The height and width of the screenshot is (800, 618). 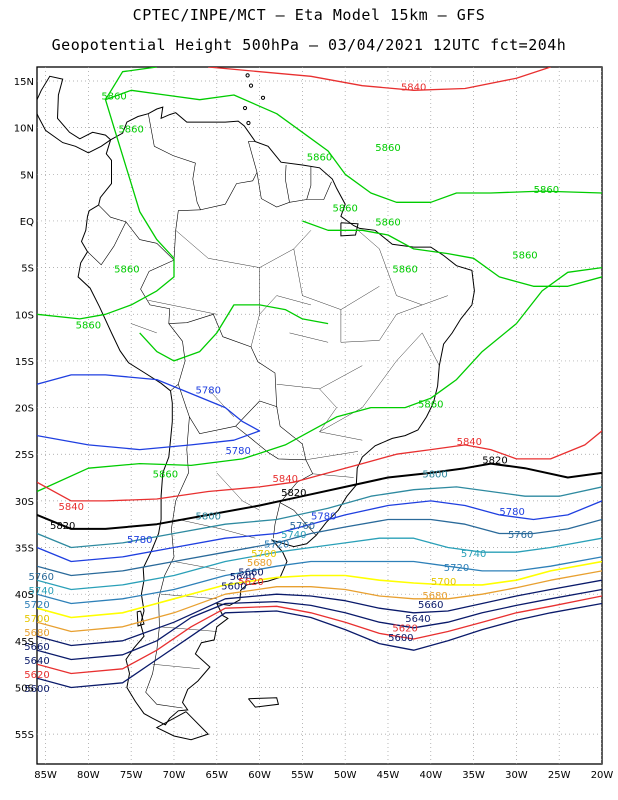 What do you see at coordinates (302, 775) in the screenshot?
I see `lon-tick-label: 55W` at bounding box center [302, 775].